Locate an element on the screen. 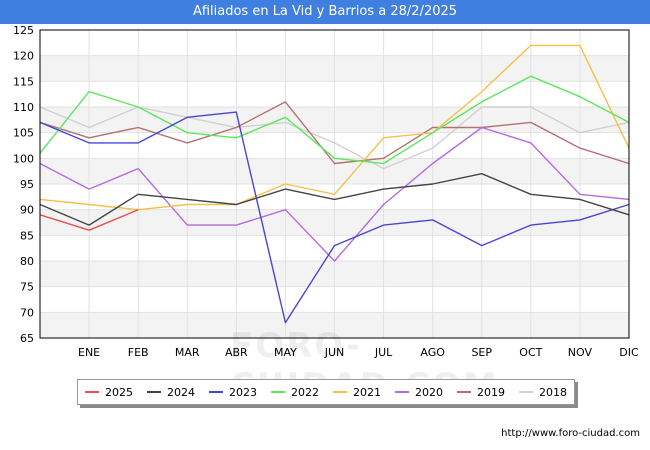 Image resolution: width=650 pixels, height=450 pixels. x-tick-label: FEB is located at coordinates (138, 352).